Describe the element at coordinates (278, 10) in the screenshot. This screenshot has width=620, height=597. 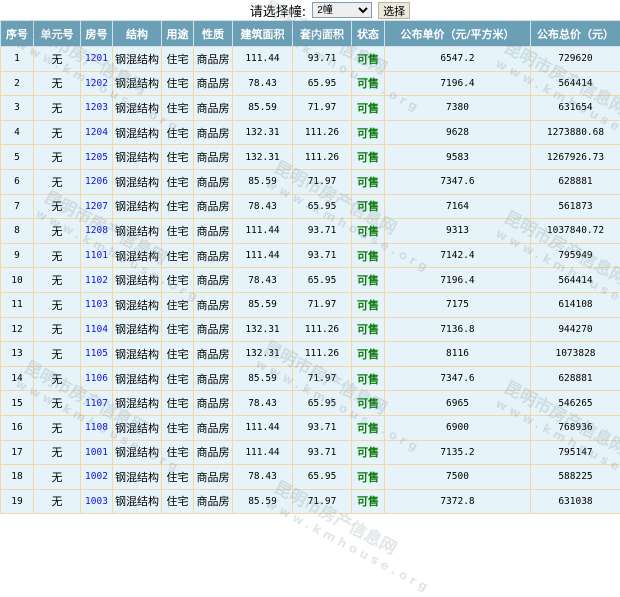
I see `selector-label: 请选择幢:` at that location.